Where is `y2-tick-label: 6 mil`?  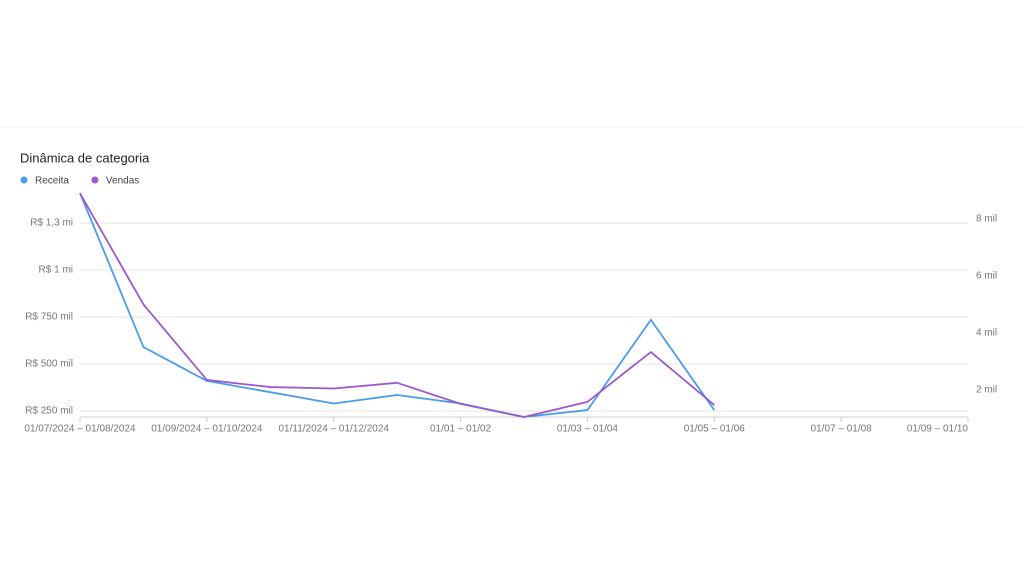 y2-tick-label: 6 mil is located at coordinates (986, 276).